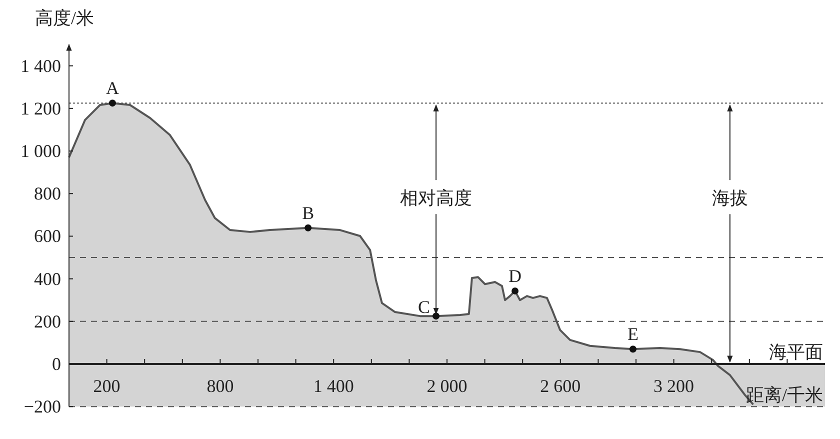 This screenshot has height=439, width=840. Describe the element at coordinates (47, 236) in the screenshot. I see `y-tick-label: 600` at that location.